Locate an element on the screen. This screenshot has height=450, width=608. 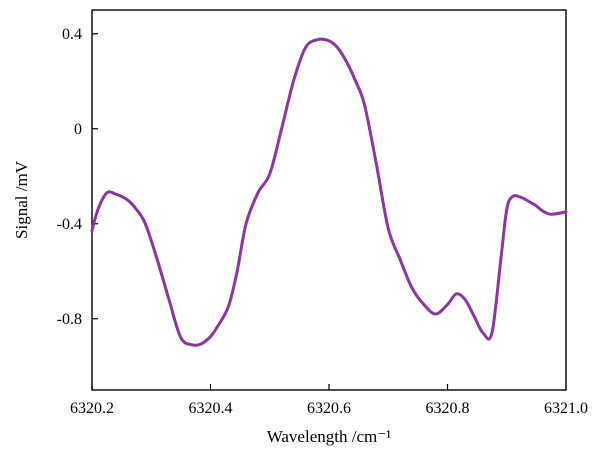
x-tick-label: 6320.8 is located at coordinates (448, 408).